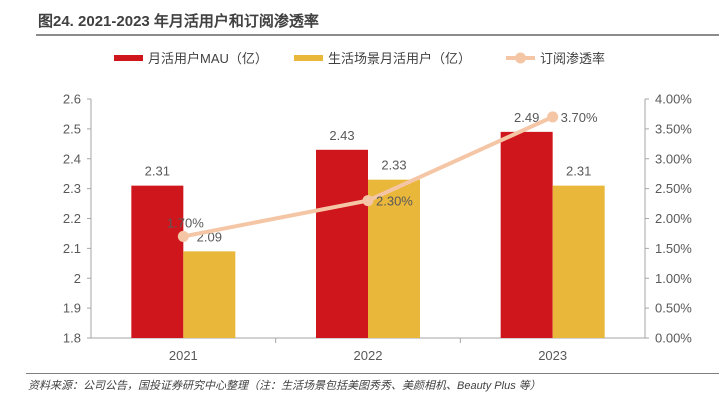 This screenshot has width=719, height=407. I want to click on left-axis-tick-label: 2, so click(77, 278).